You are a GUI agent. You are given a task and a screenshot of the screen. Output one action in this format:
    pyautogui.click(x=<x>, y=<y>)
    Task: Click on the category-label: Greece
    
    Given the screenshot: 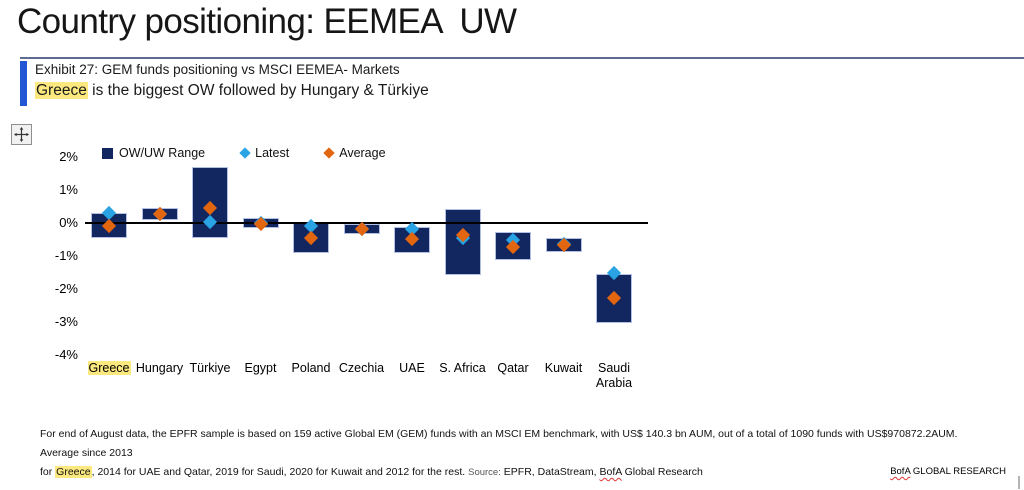 What is the action you would take?
    pyautogui.click(x=109, y=368)
    